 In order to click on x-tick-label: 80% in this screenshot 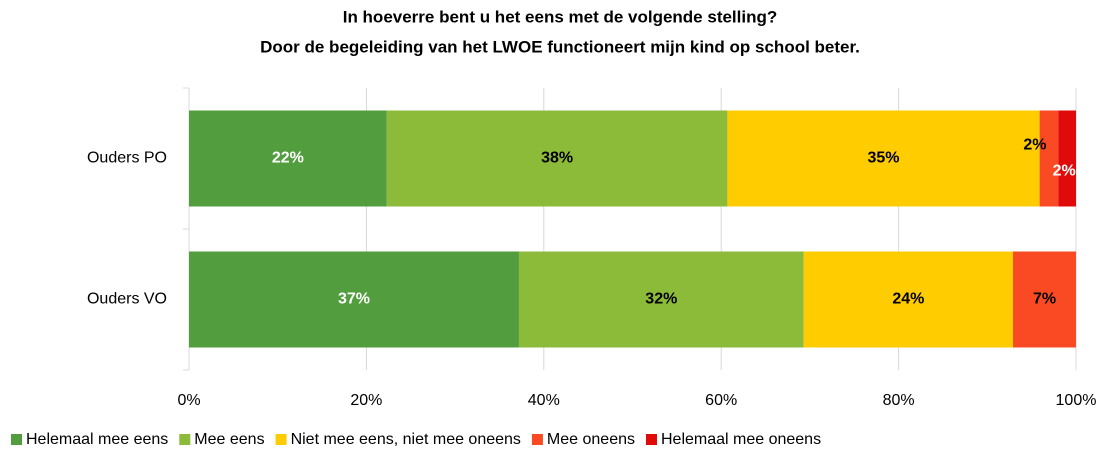, I will do `click(899, 400)`.